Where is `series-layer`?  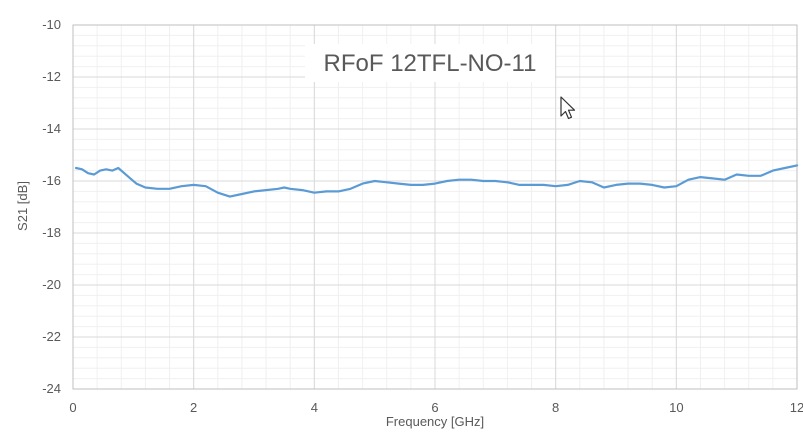
series-layer is located at coordinates (436, 181).